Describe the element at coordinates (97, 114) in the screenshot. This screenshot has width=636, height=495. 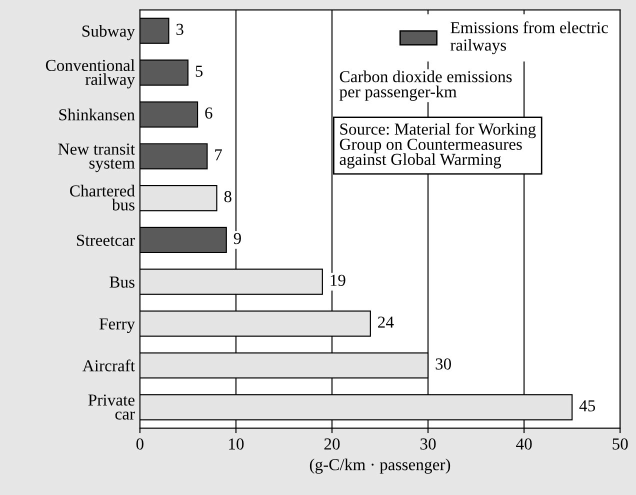
I see `y-tick-label: Shinkansen` at that location.